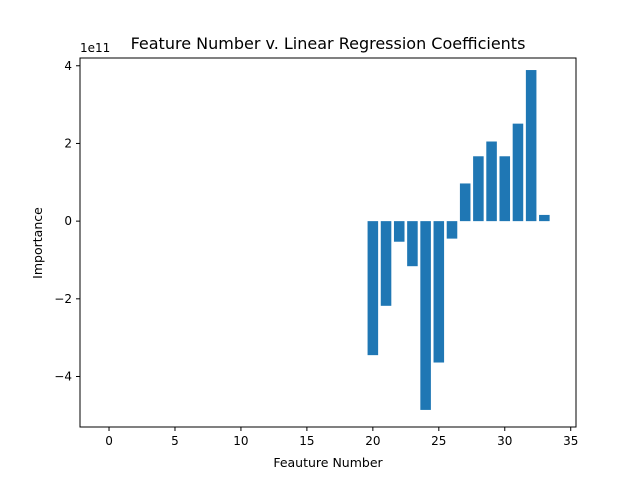 This screenshot has width=640, height=480. I want to click on y-tick-label: −4, so click(63, 377).